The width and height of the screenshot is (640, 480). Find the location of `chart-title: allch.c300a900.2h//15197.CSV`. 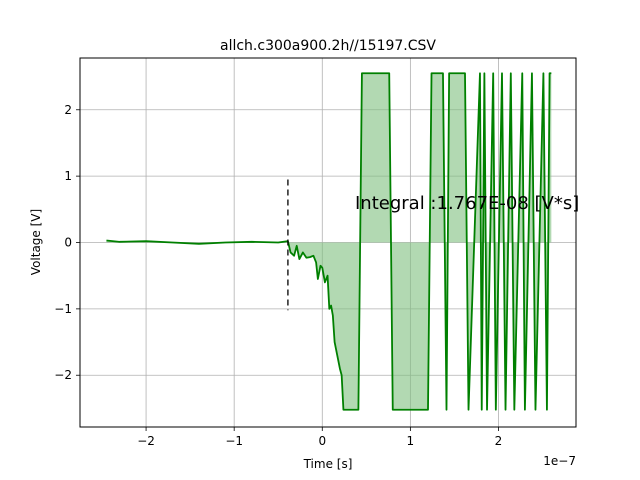

chart-title: allch.c300a900.2h//15197.CSV is located at coordinates (328, 46).